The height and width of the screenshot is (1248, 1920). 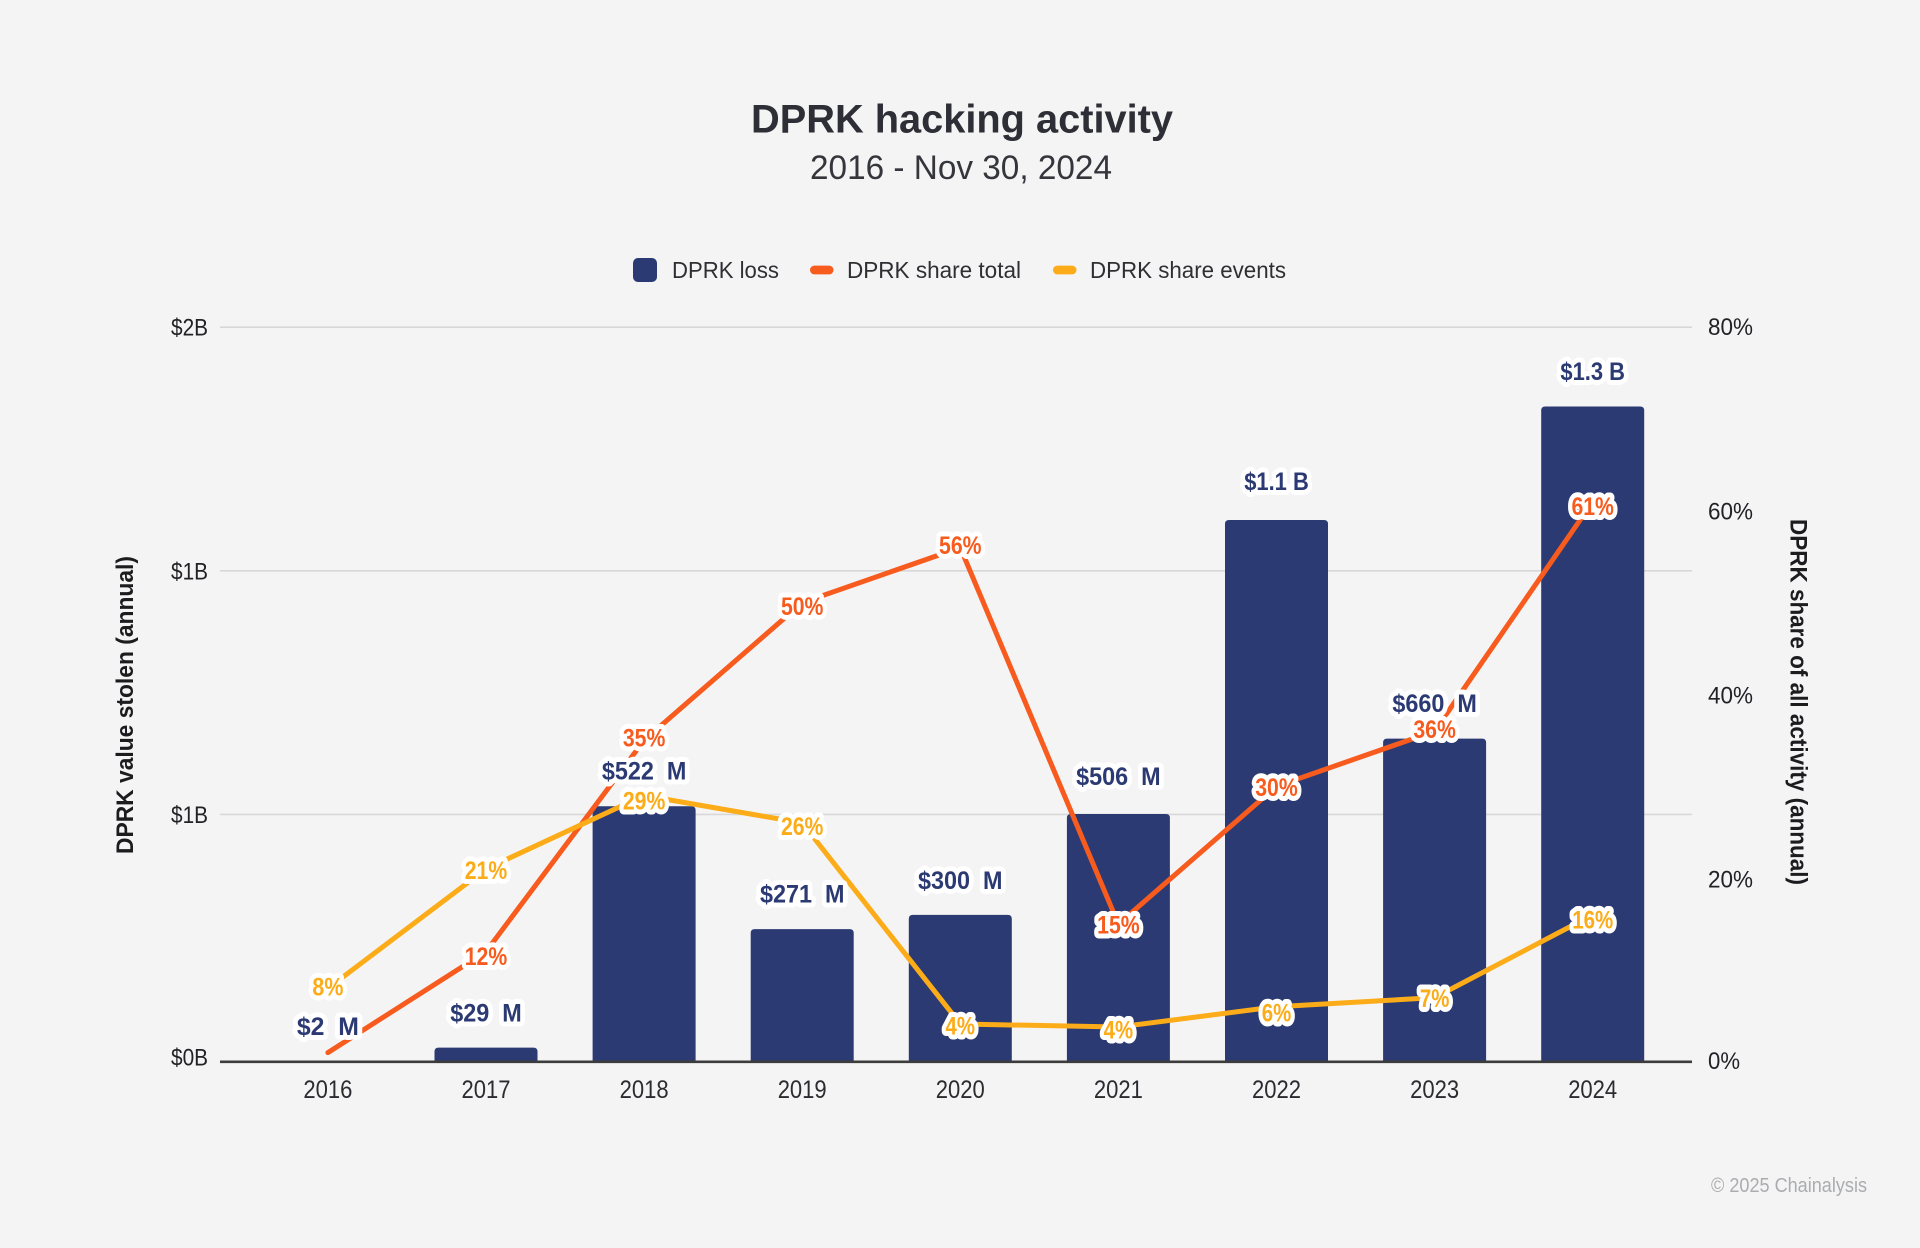 What do you see at coordinates (961, 168) in the screenshot?
I see `svg-text: 2016 - Nov 30, 2024` at bounding box center [961, 168].